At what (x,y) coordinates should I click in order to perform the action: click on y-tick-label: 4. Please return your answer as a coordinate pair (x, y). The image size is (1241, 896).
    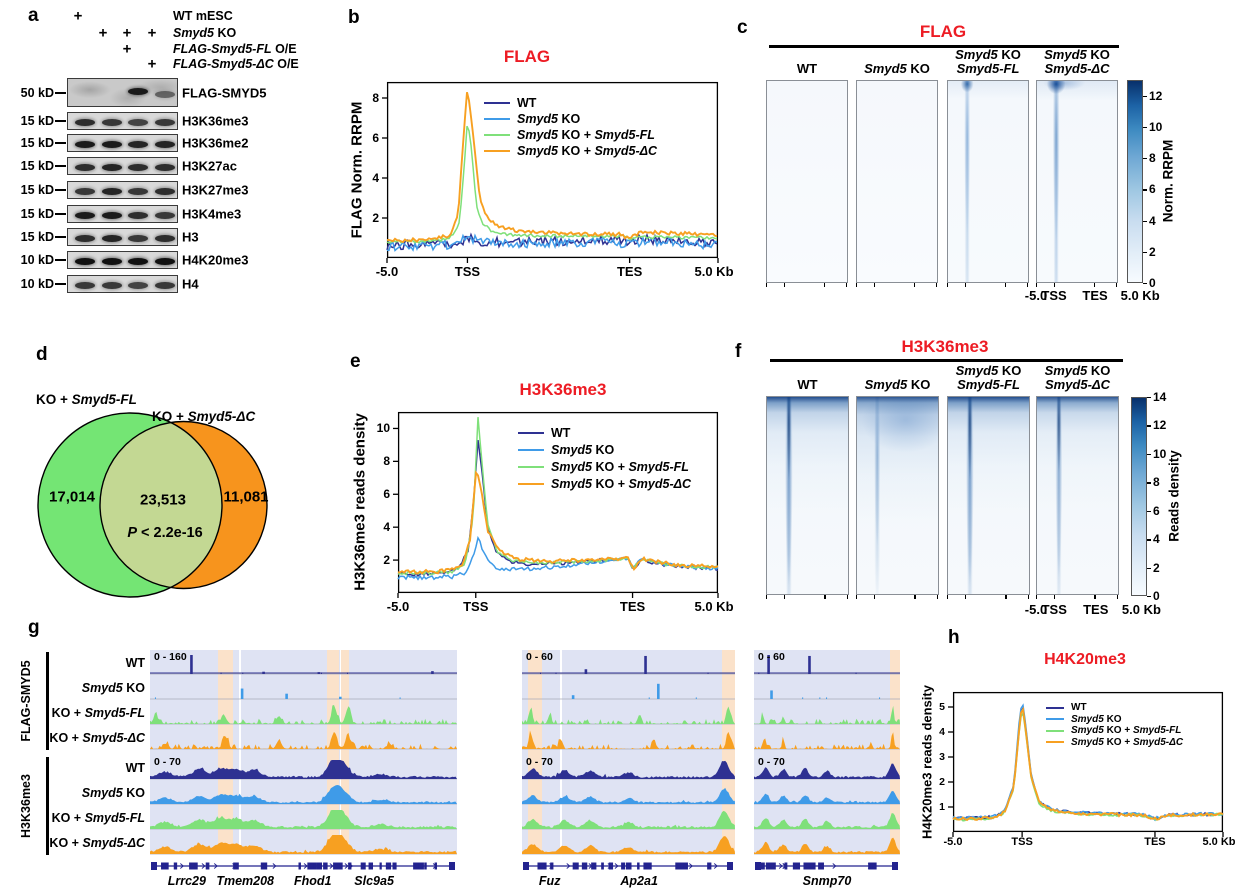
    Looking at the image, I should click on (386, 527).